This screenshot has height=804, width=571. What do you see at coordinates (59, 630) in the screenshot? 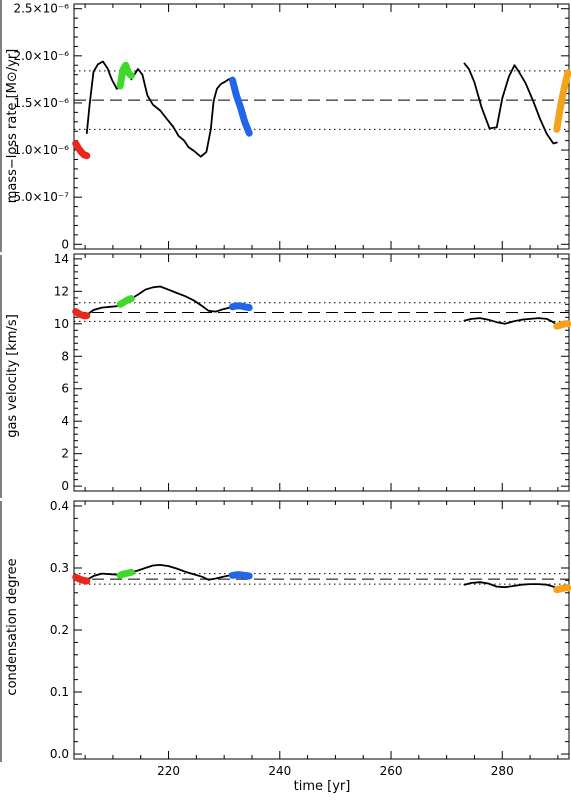
I see `y-tick-label: 0.2` at bounding box center [59, 630].